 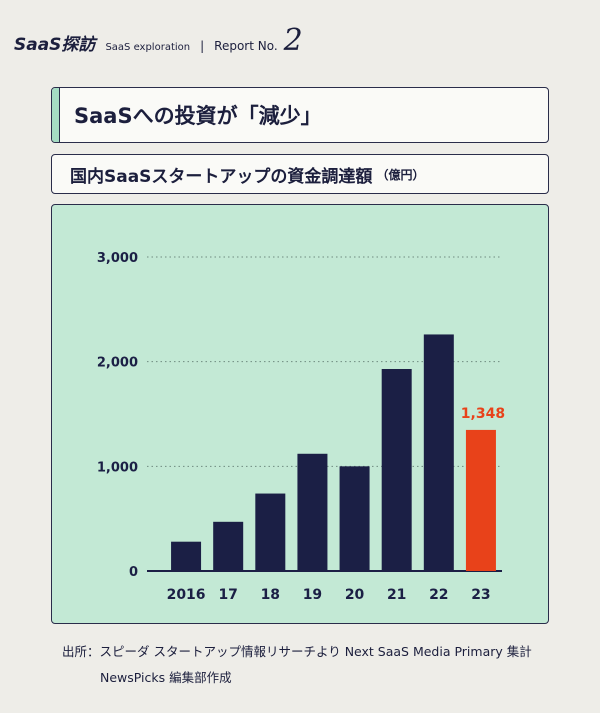 I want to click on brand-subtitle: SaaS exploration, so click(x=148, y=47).